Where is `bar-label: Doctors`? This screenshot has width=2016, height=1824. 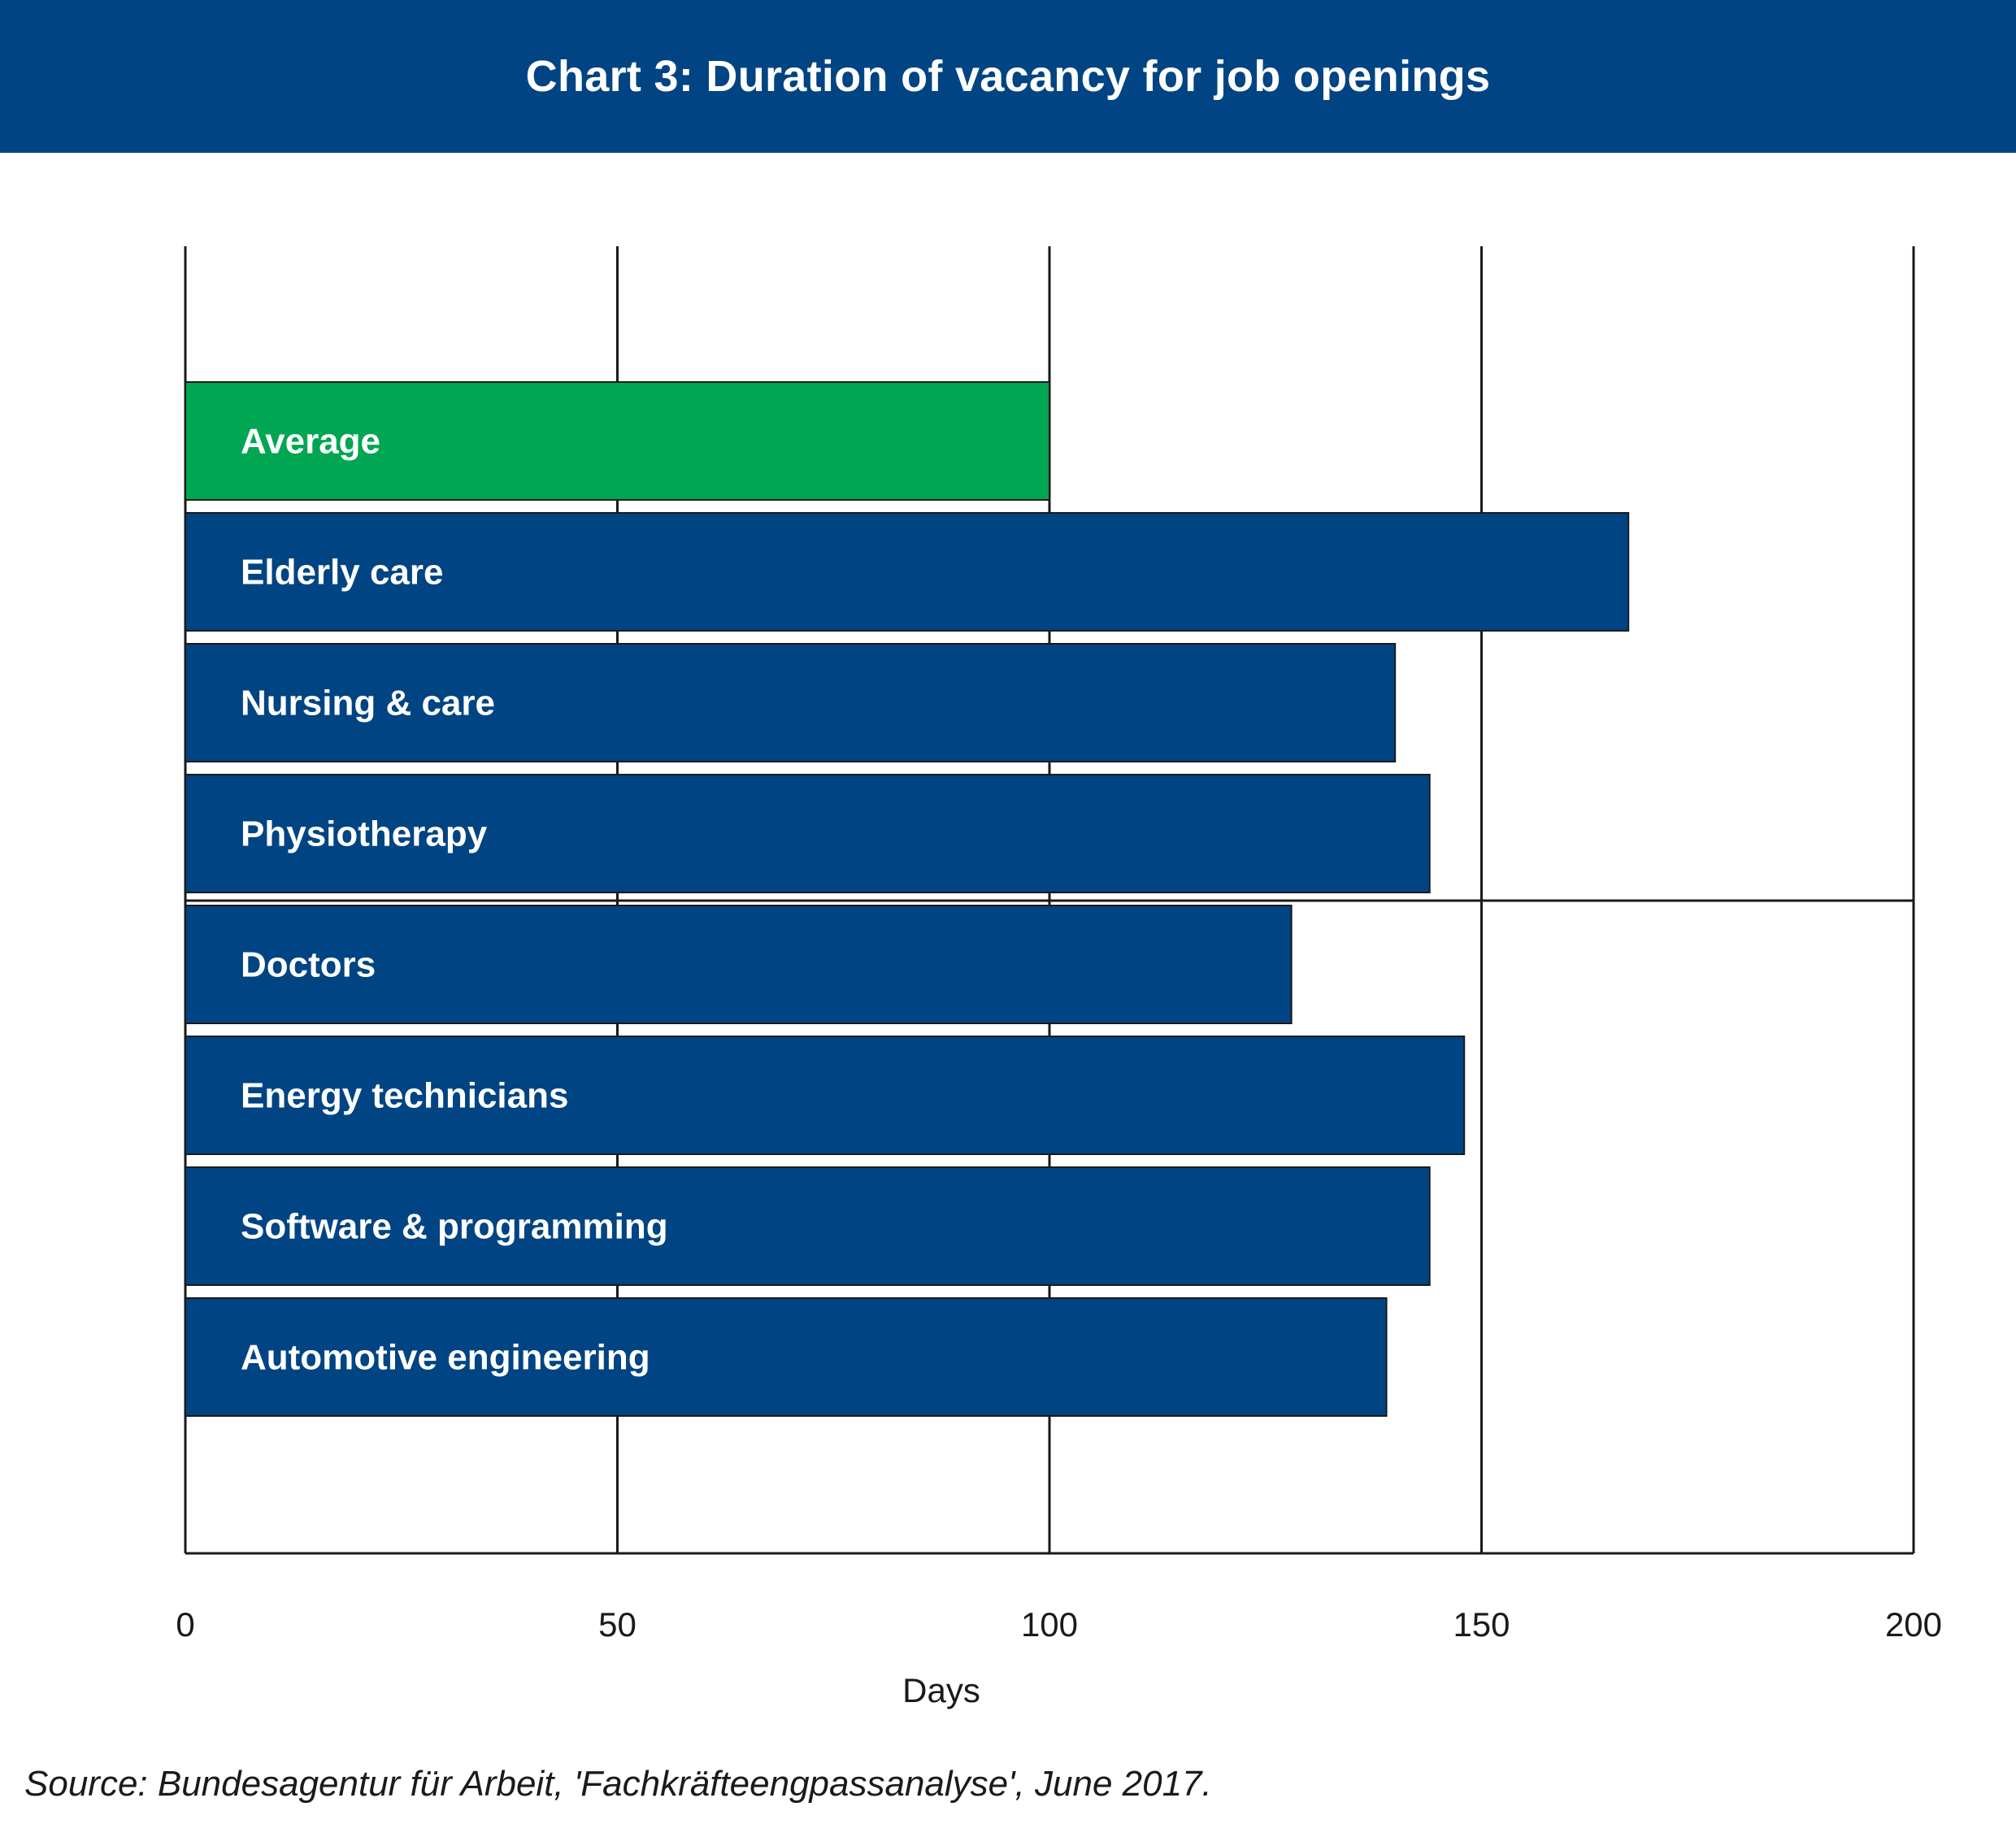 bar-label: Doctors is located at coordinates (308, 965).